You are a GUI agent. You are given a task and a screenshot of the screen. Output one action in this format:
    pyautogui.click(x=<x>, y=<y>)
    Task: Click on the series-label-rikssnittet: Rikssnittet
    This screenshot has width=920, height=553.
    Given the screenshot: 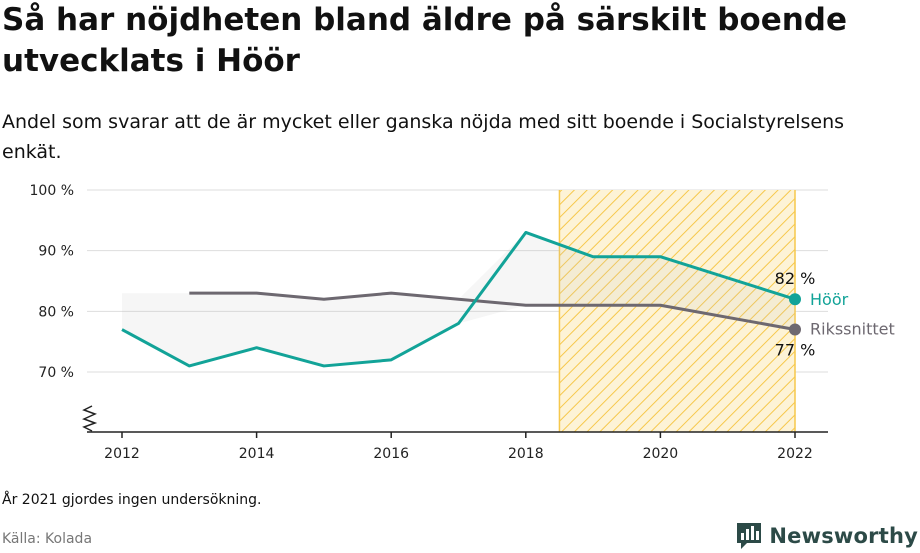 What is the action you would take?
    pyautogui.click(x=852, y=329)
    